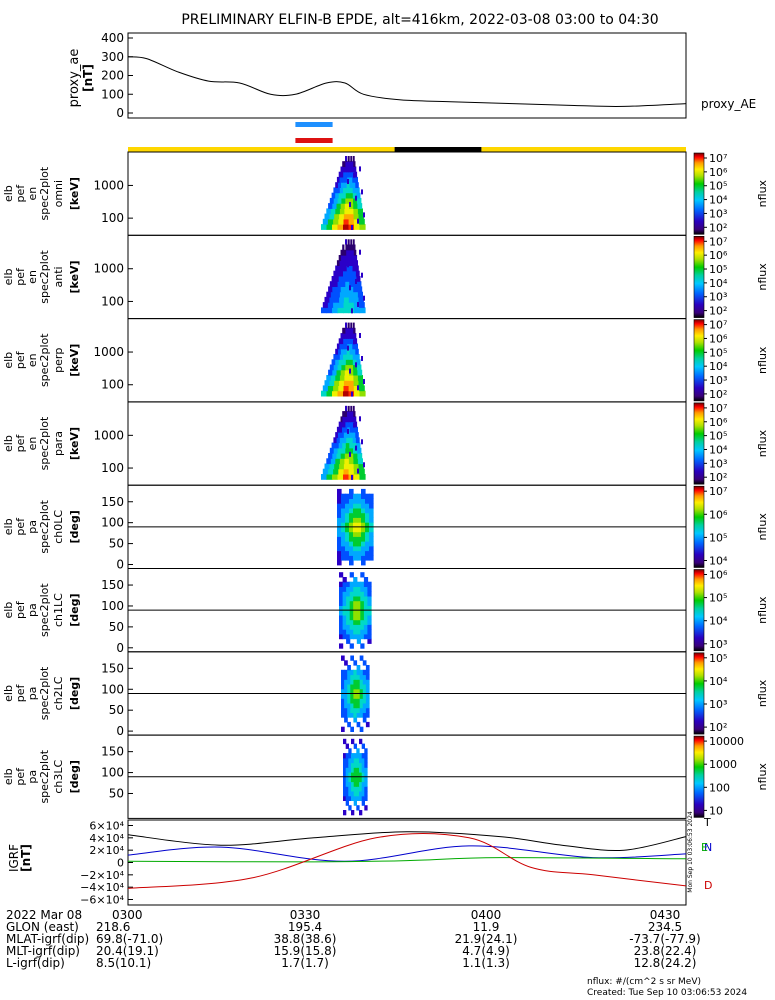 This screenshot has width=775, height=1000. What do you see at coordinates (32, 194) in the screenshot?
I see `panel-ylabel: en` at bounding box center [32, 194].